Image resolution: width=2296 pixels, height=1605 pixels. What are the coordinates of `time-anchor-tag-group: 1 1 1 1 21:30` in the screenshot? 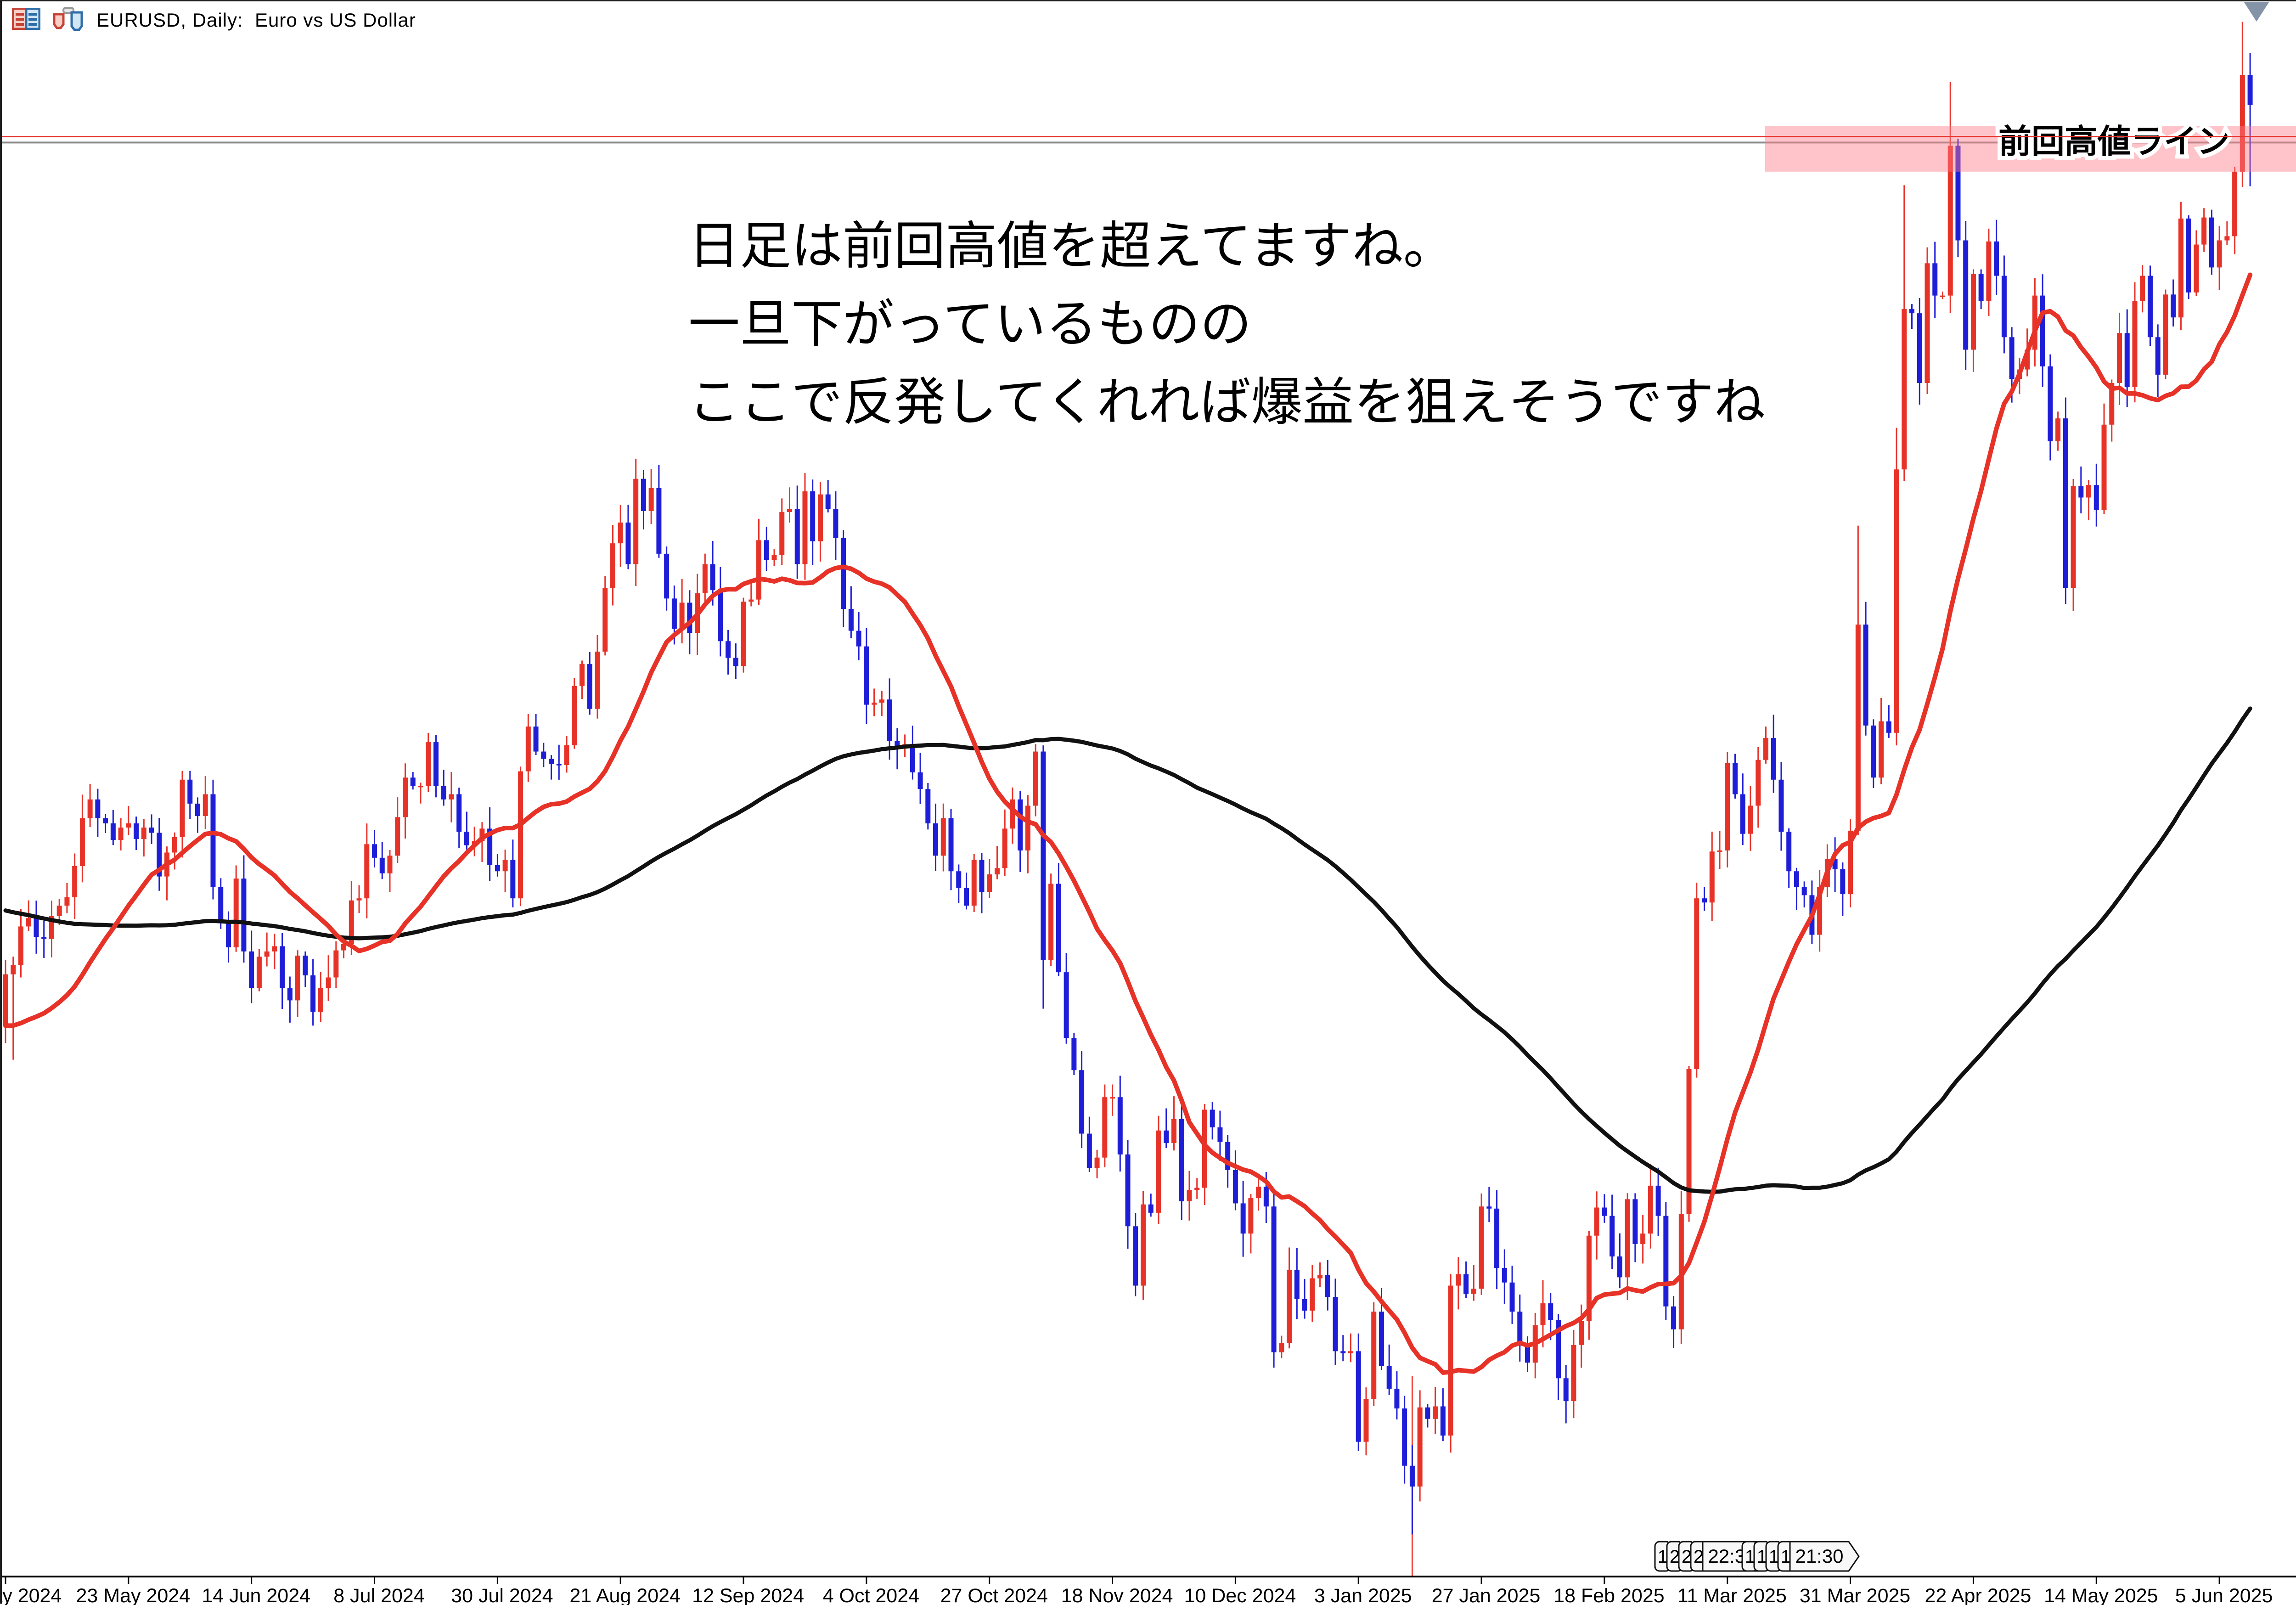 It's located at (1800, 1556).